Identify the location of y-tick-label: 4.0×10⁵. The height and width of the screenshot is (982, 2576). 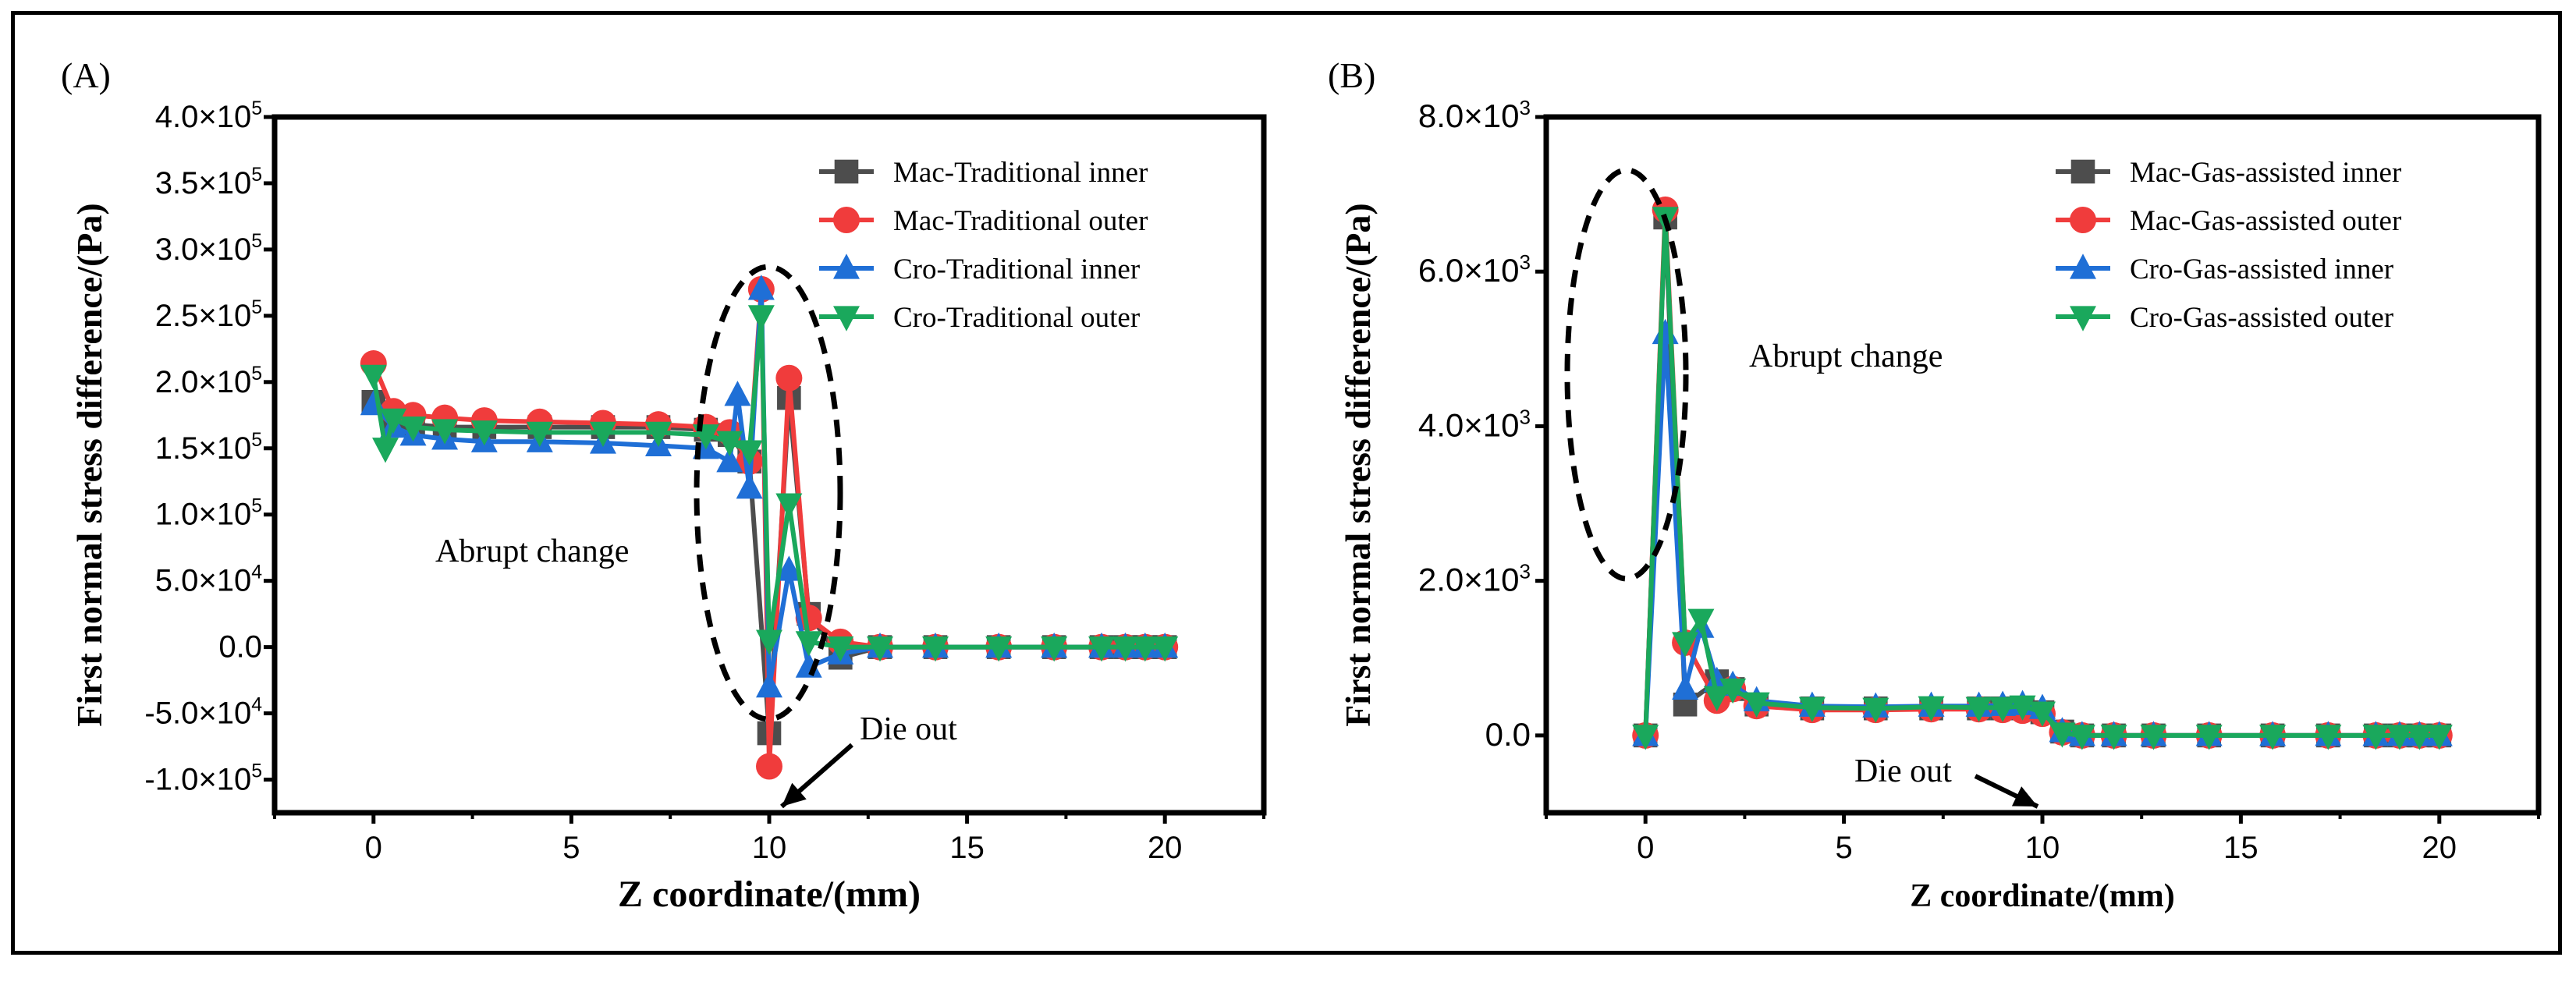
(208, 116).